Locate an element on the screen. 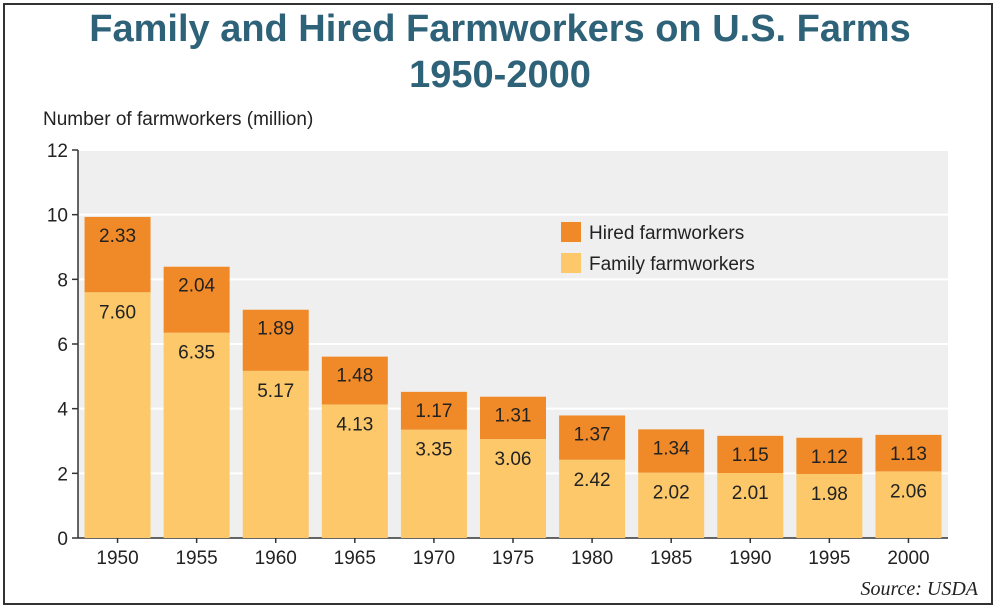 This screenshot has width=1000, height=612. source-note: Source: USDA is located at coordinates (919, 589).